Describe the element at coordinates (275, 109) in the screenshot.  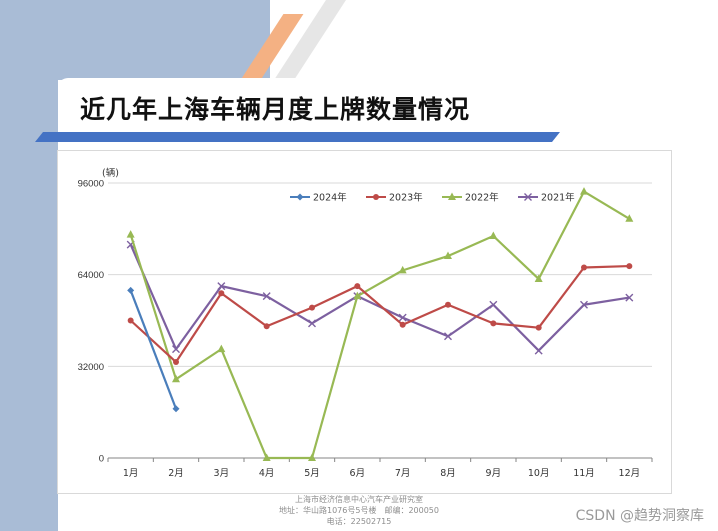
I see `page-title: 近几年上海车辆月度上牌数量情况` at that location.